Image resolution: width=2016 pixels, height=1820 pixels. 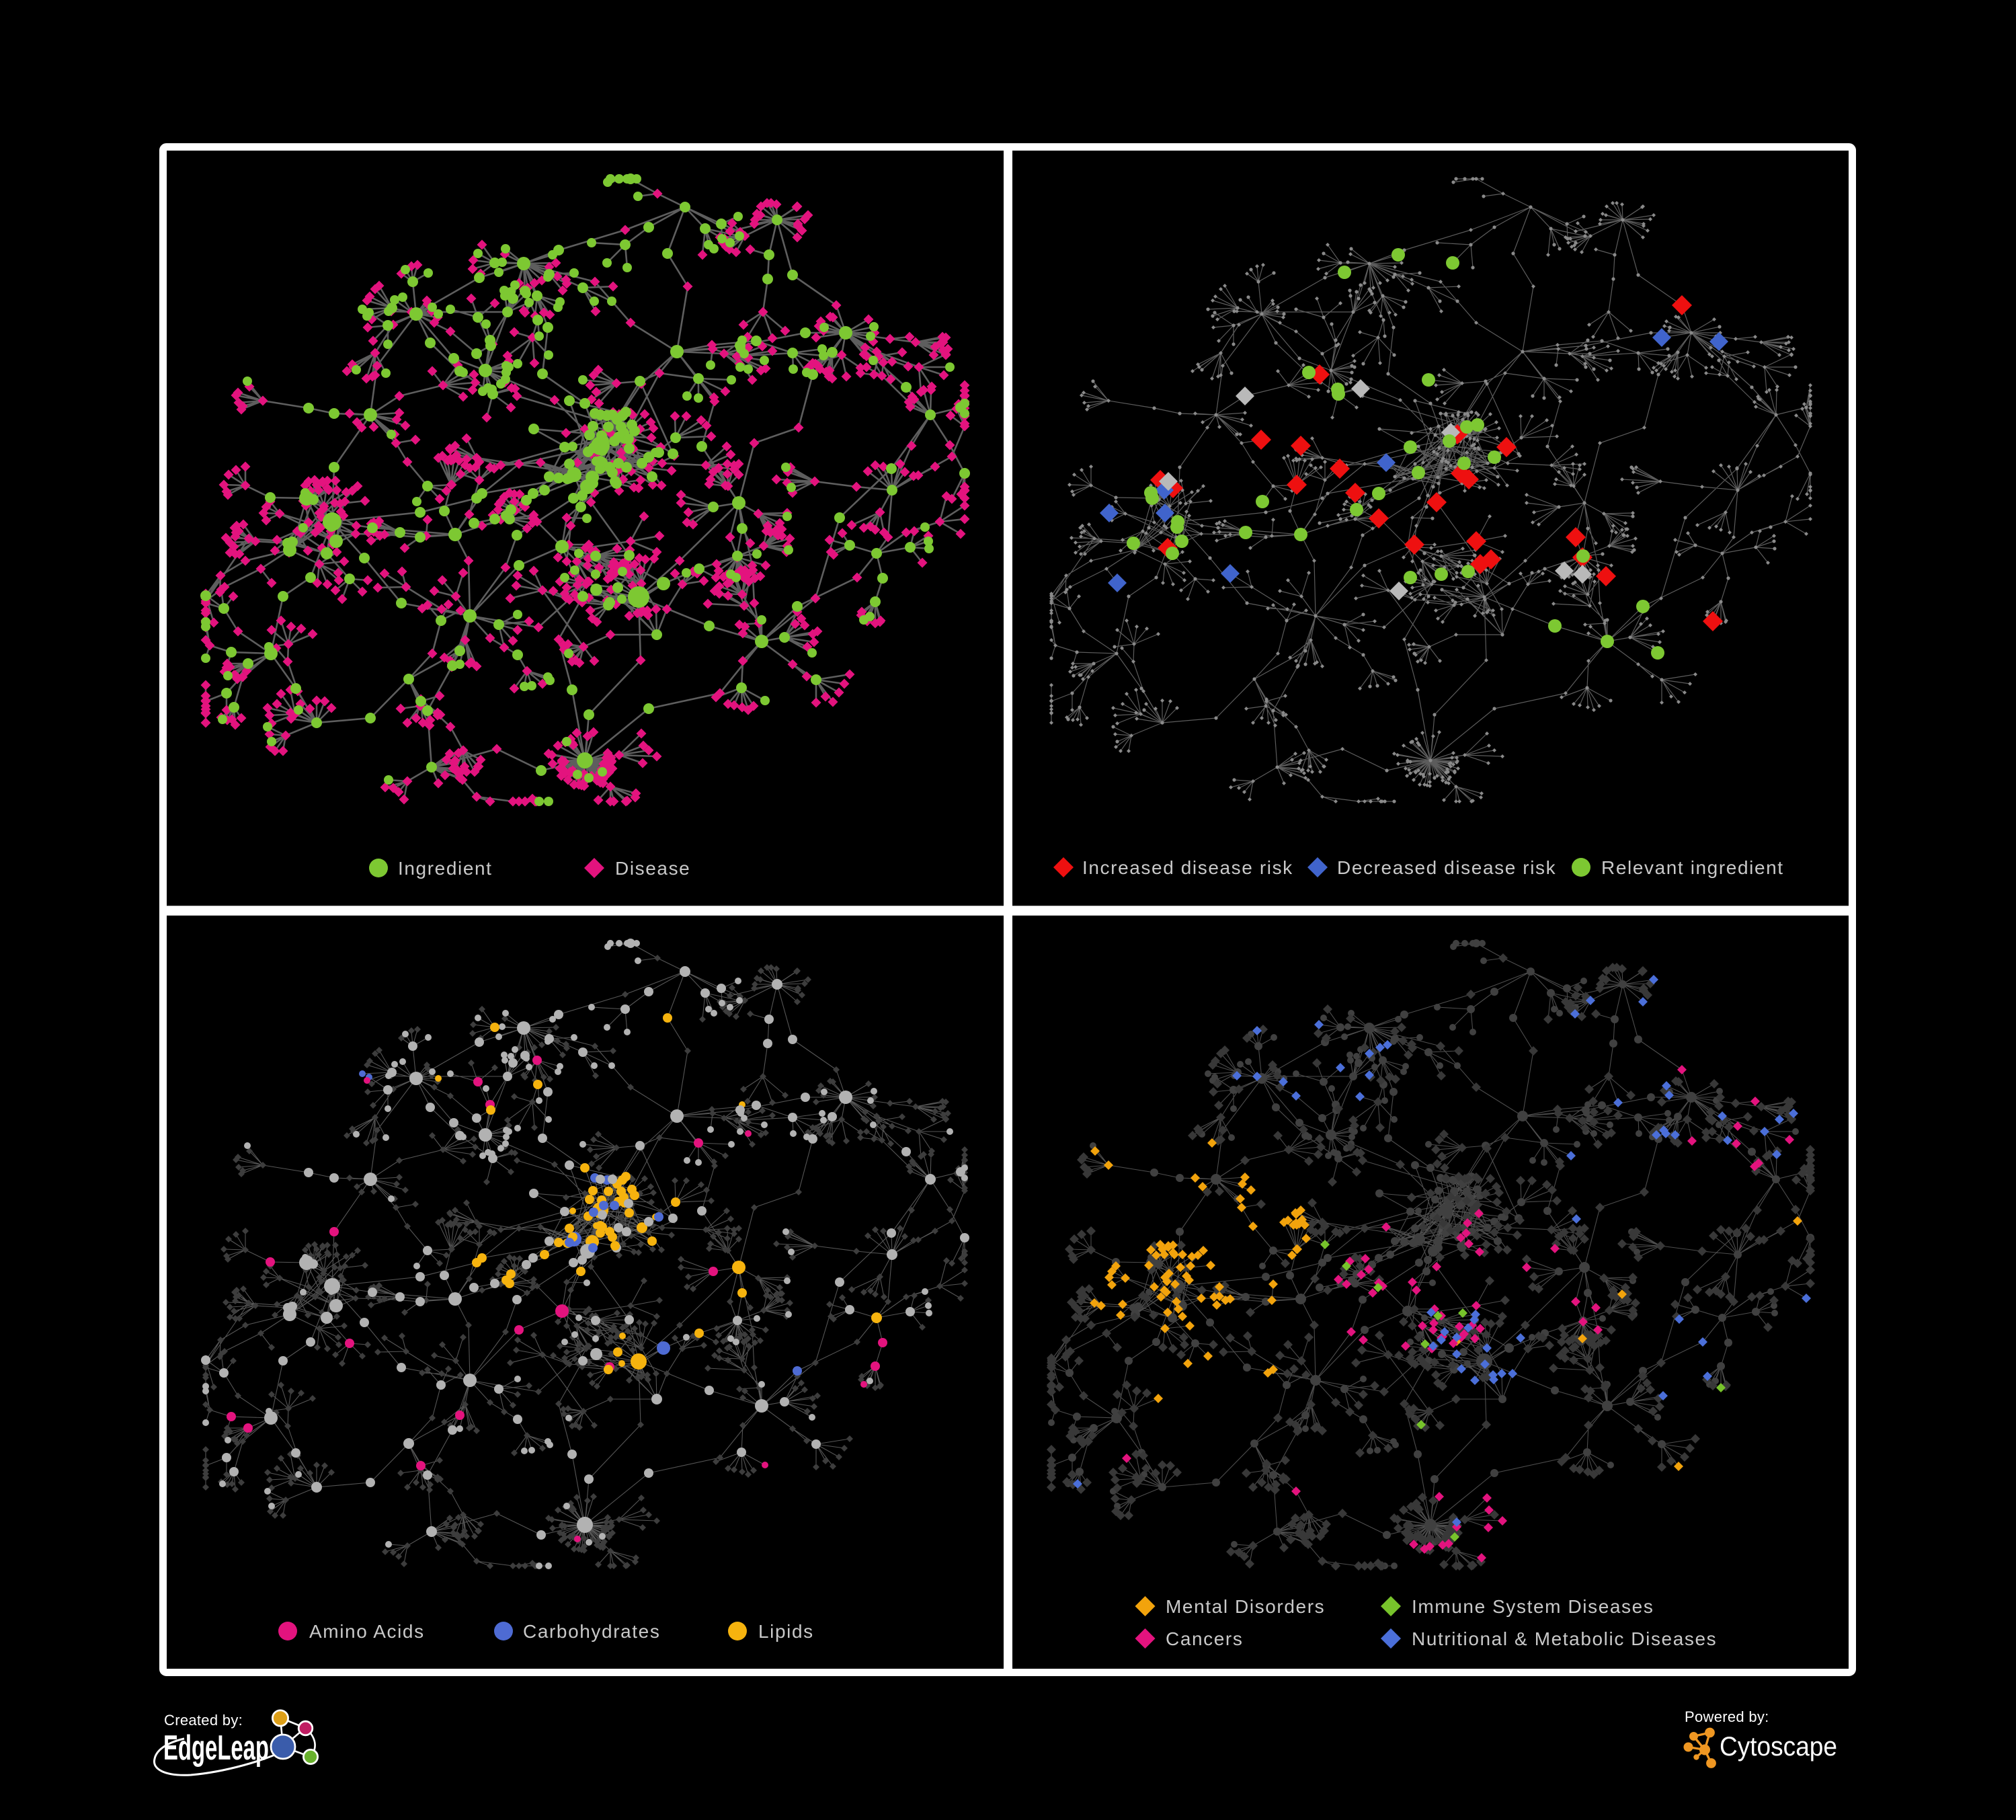 I want to click on svg-text: Powered by:, so click(x=1727, y=1716).